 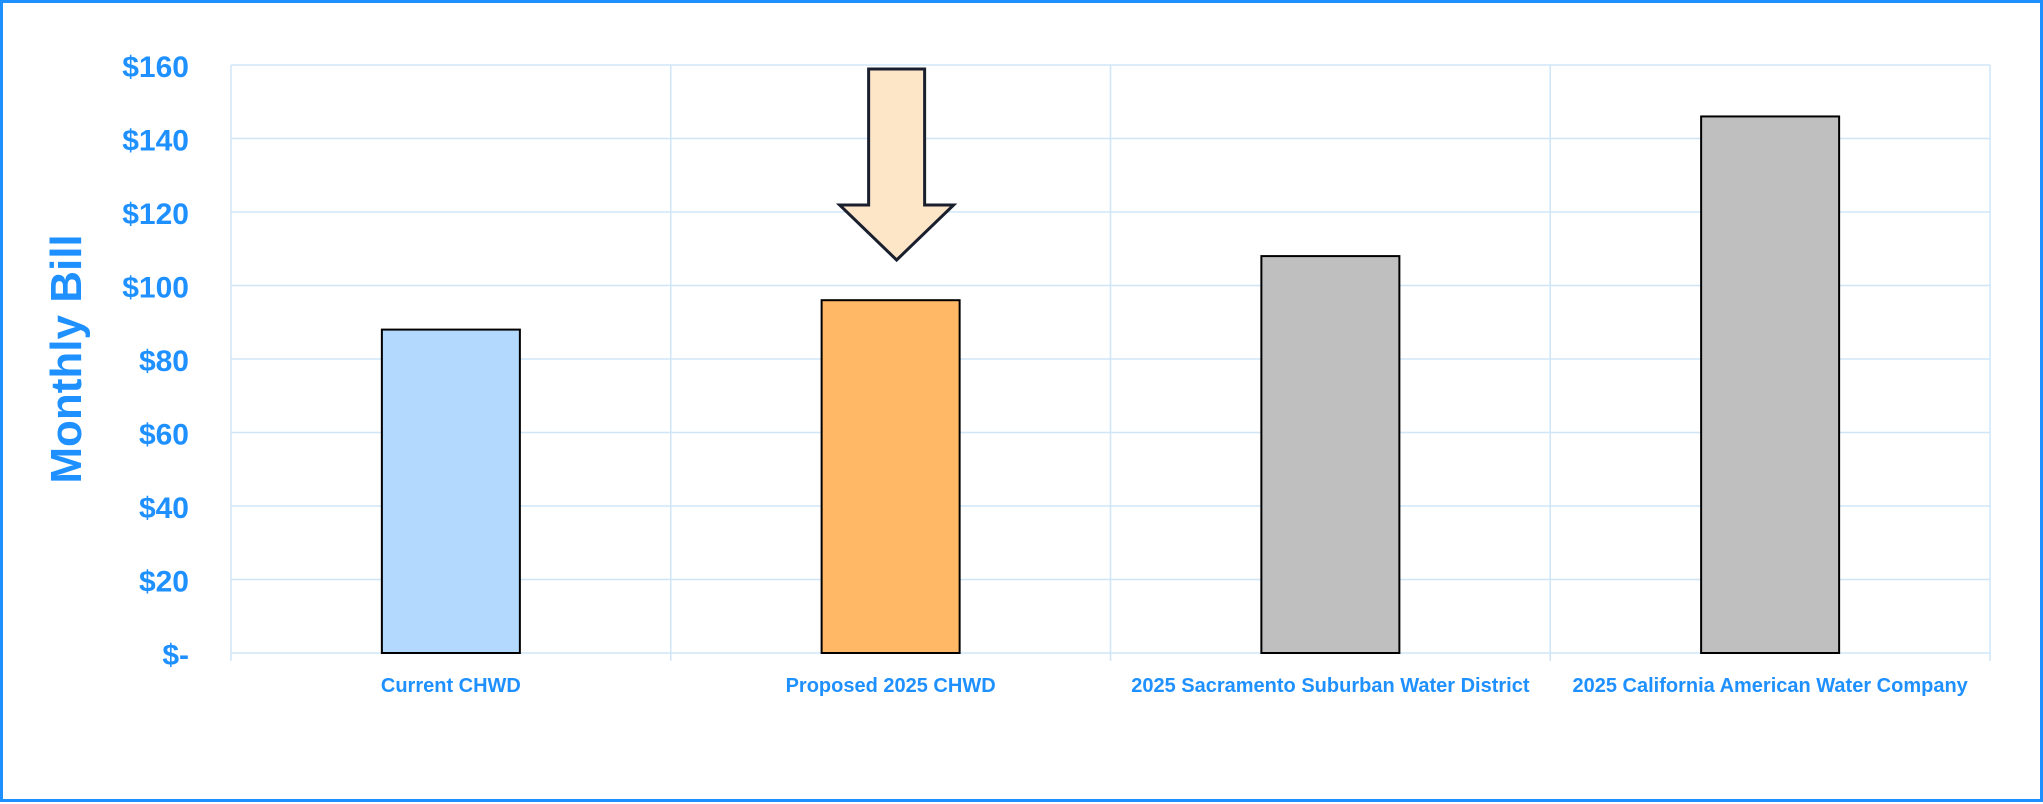 What do you see at coordinates (175, 655) in the screenshot?
I see `y-tick-label: $-` at bounding box center [175, 655].